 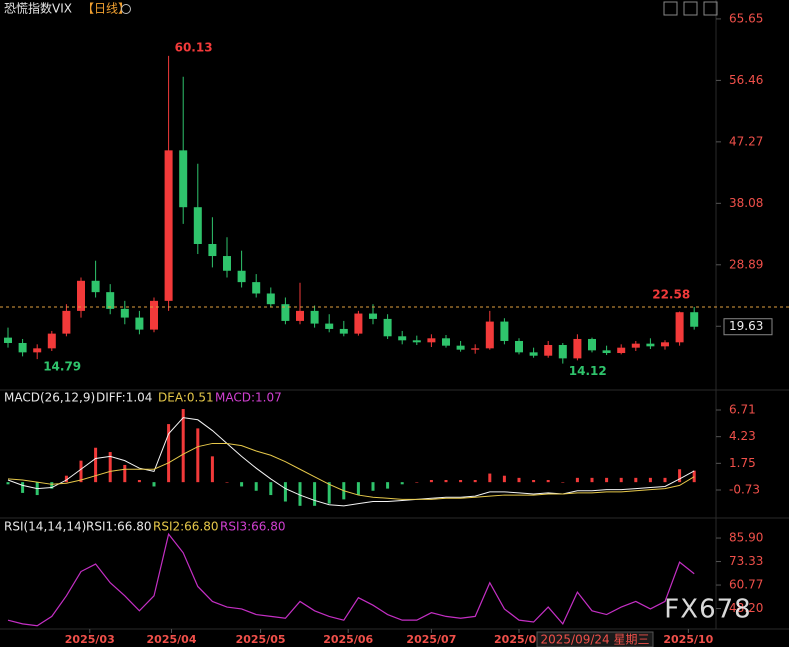 I want to click on x-tick-label: 2025/05, so click(x=261, y=639).